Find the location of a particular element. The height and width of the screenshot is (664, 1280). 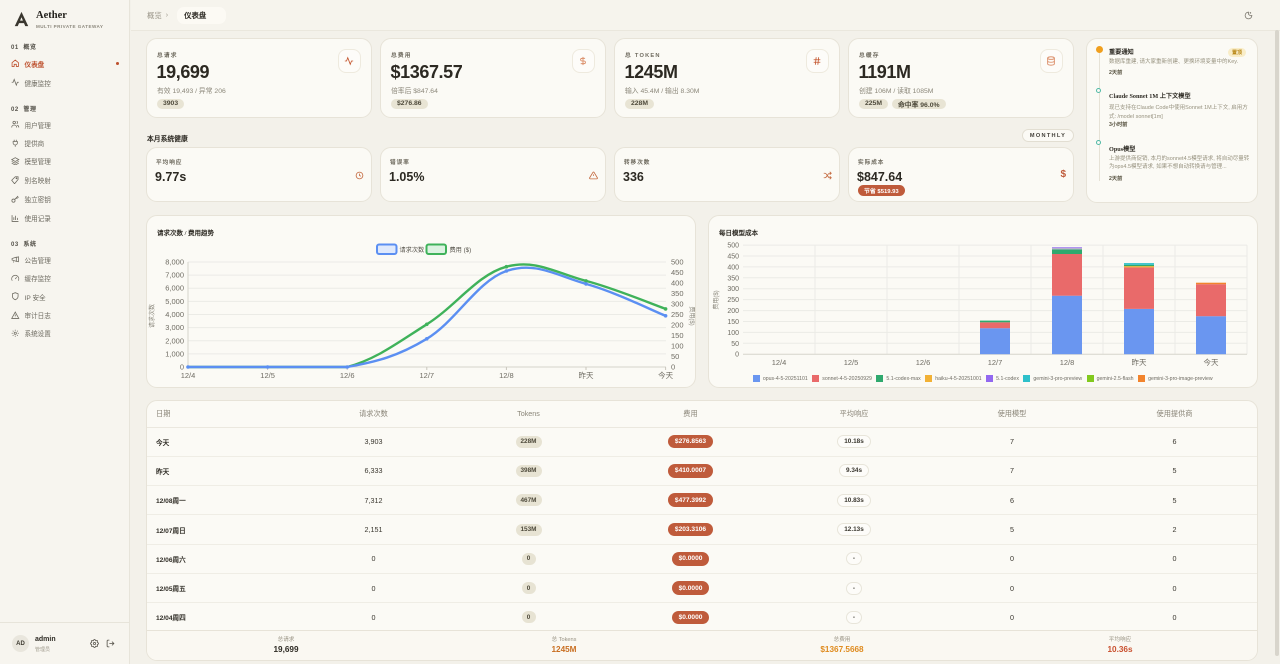

svg-text: 1,000 is located at coordinates (174, 353).